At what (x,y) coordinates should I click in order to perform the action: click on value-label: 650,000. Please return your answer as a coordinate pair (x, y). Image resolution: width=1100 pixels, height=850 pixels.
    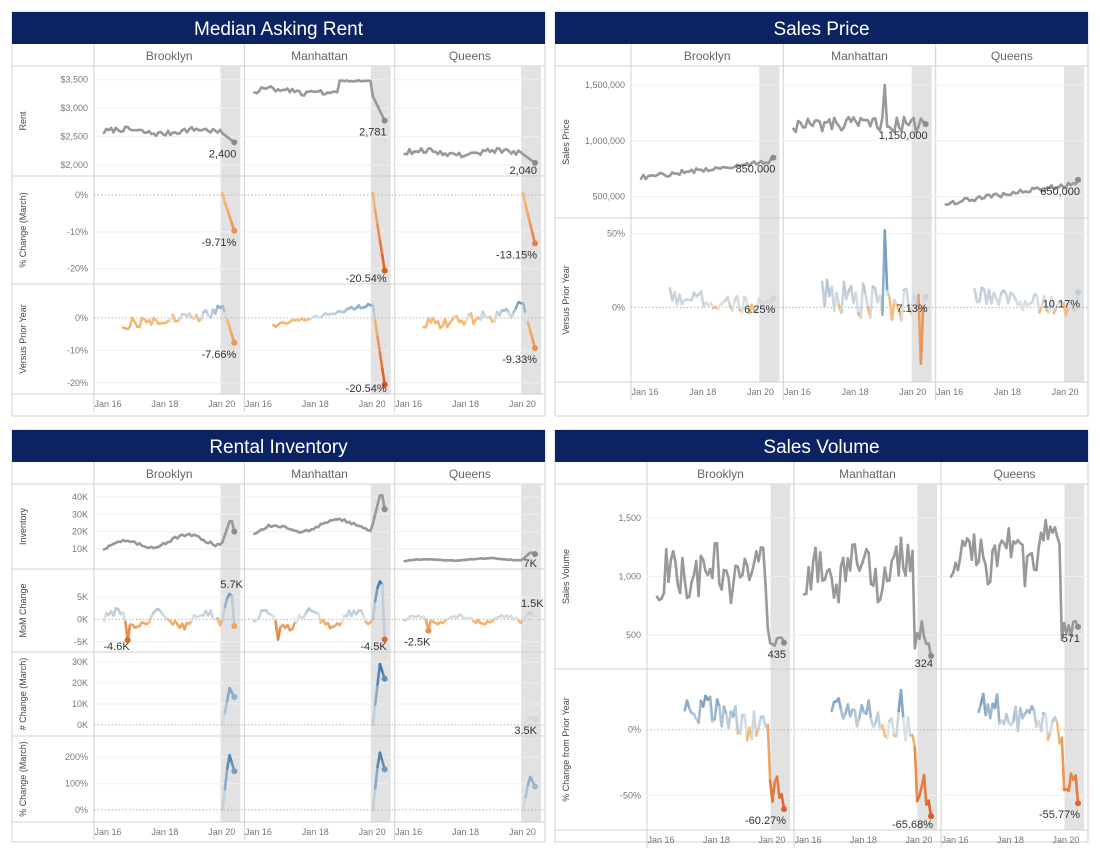
    Looking at the image, I should click on (1060, 192).